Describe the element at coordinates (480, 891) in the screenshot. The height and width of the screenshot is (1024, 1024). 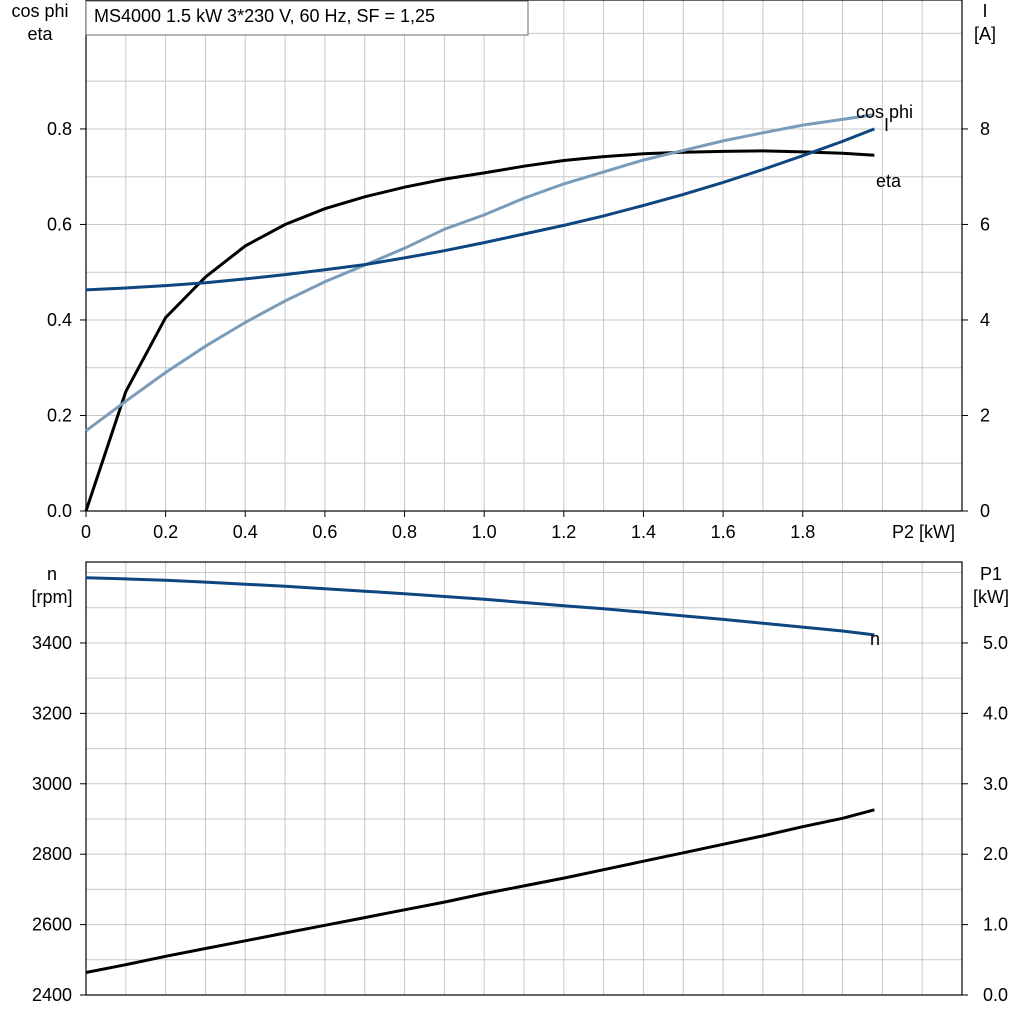
I see `p1-series-line` at that location.